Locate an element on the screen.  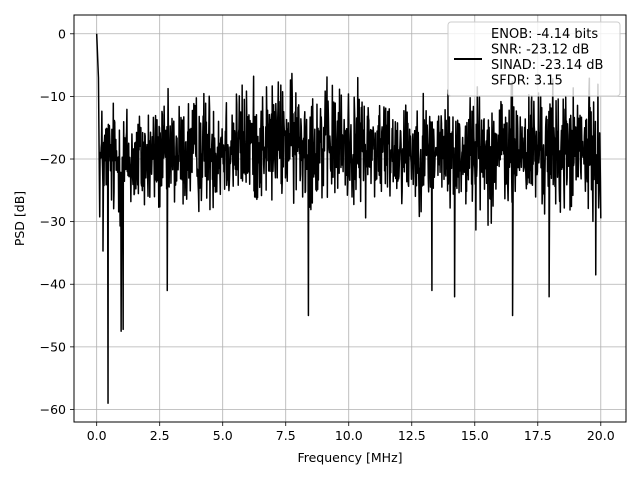
y-tick-label: −60 is located at coordinates (53, 409).